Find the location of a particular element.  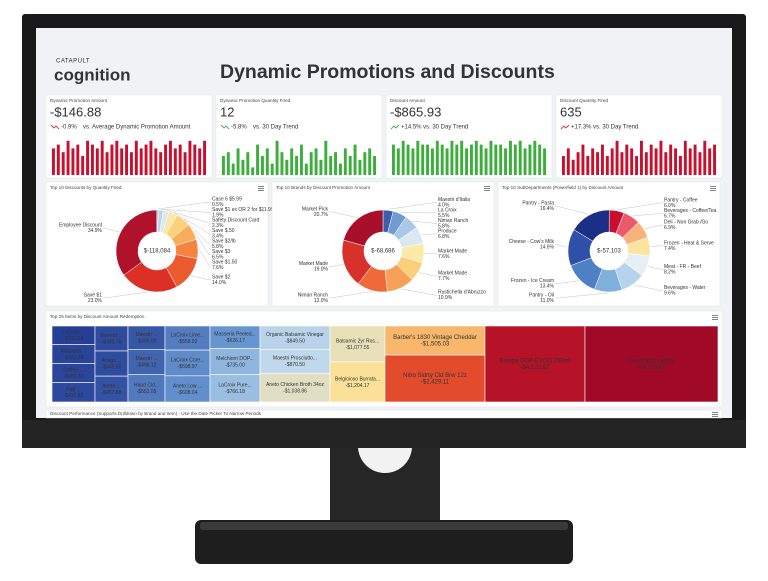

kpi-delta: -0.9% is located at coordinates (69, 128).